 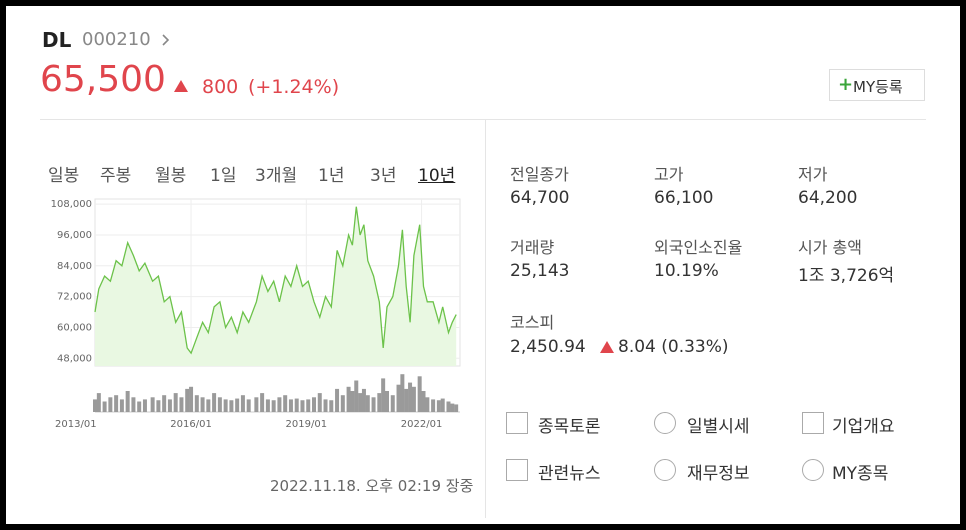 What do you see at coordinates (181, 86) in the screenshot?
I see `up-arrow` at bounding box center [181, 86].